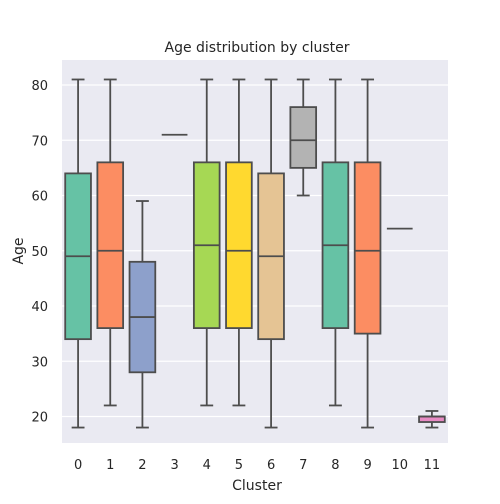 Image resolution: width=500 pixels, height=504 pixels. Describe the element at coordinates (142, 465) in the screenshot. I see `x-tick-label: 2` at that location.